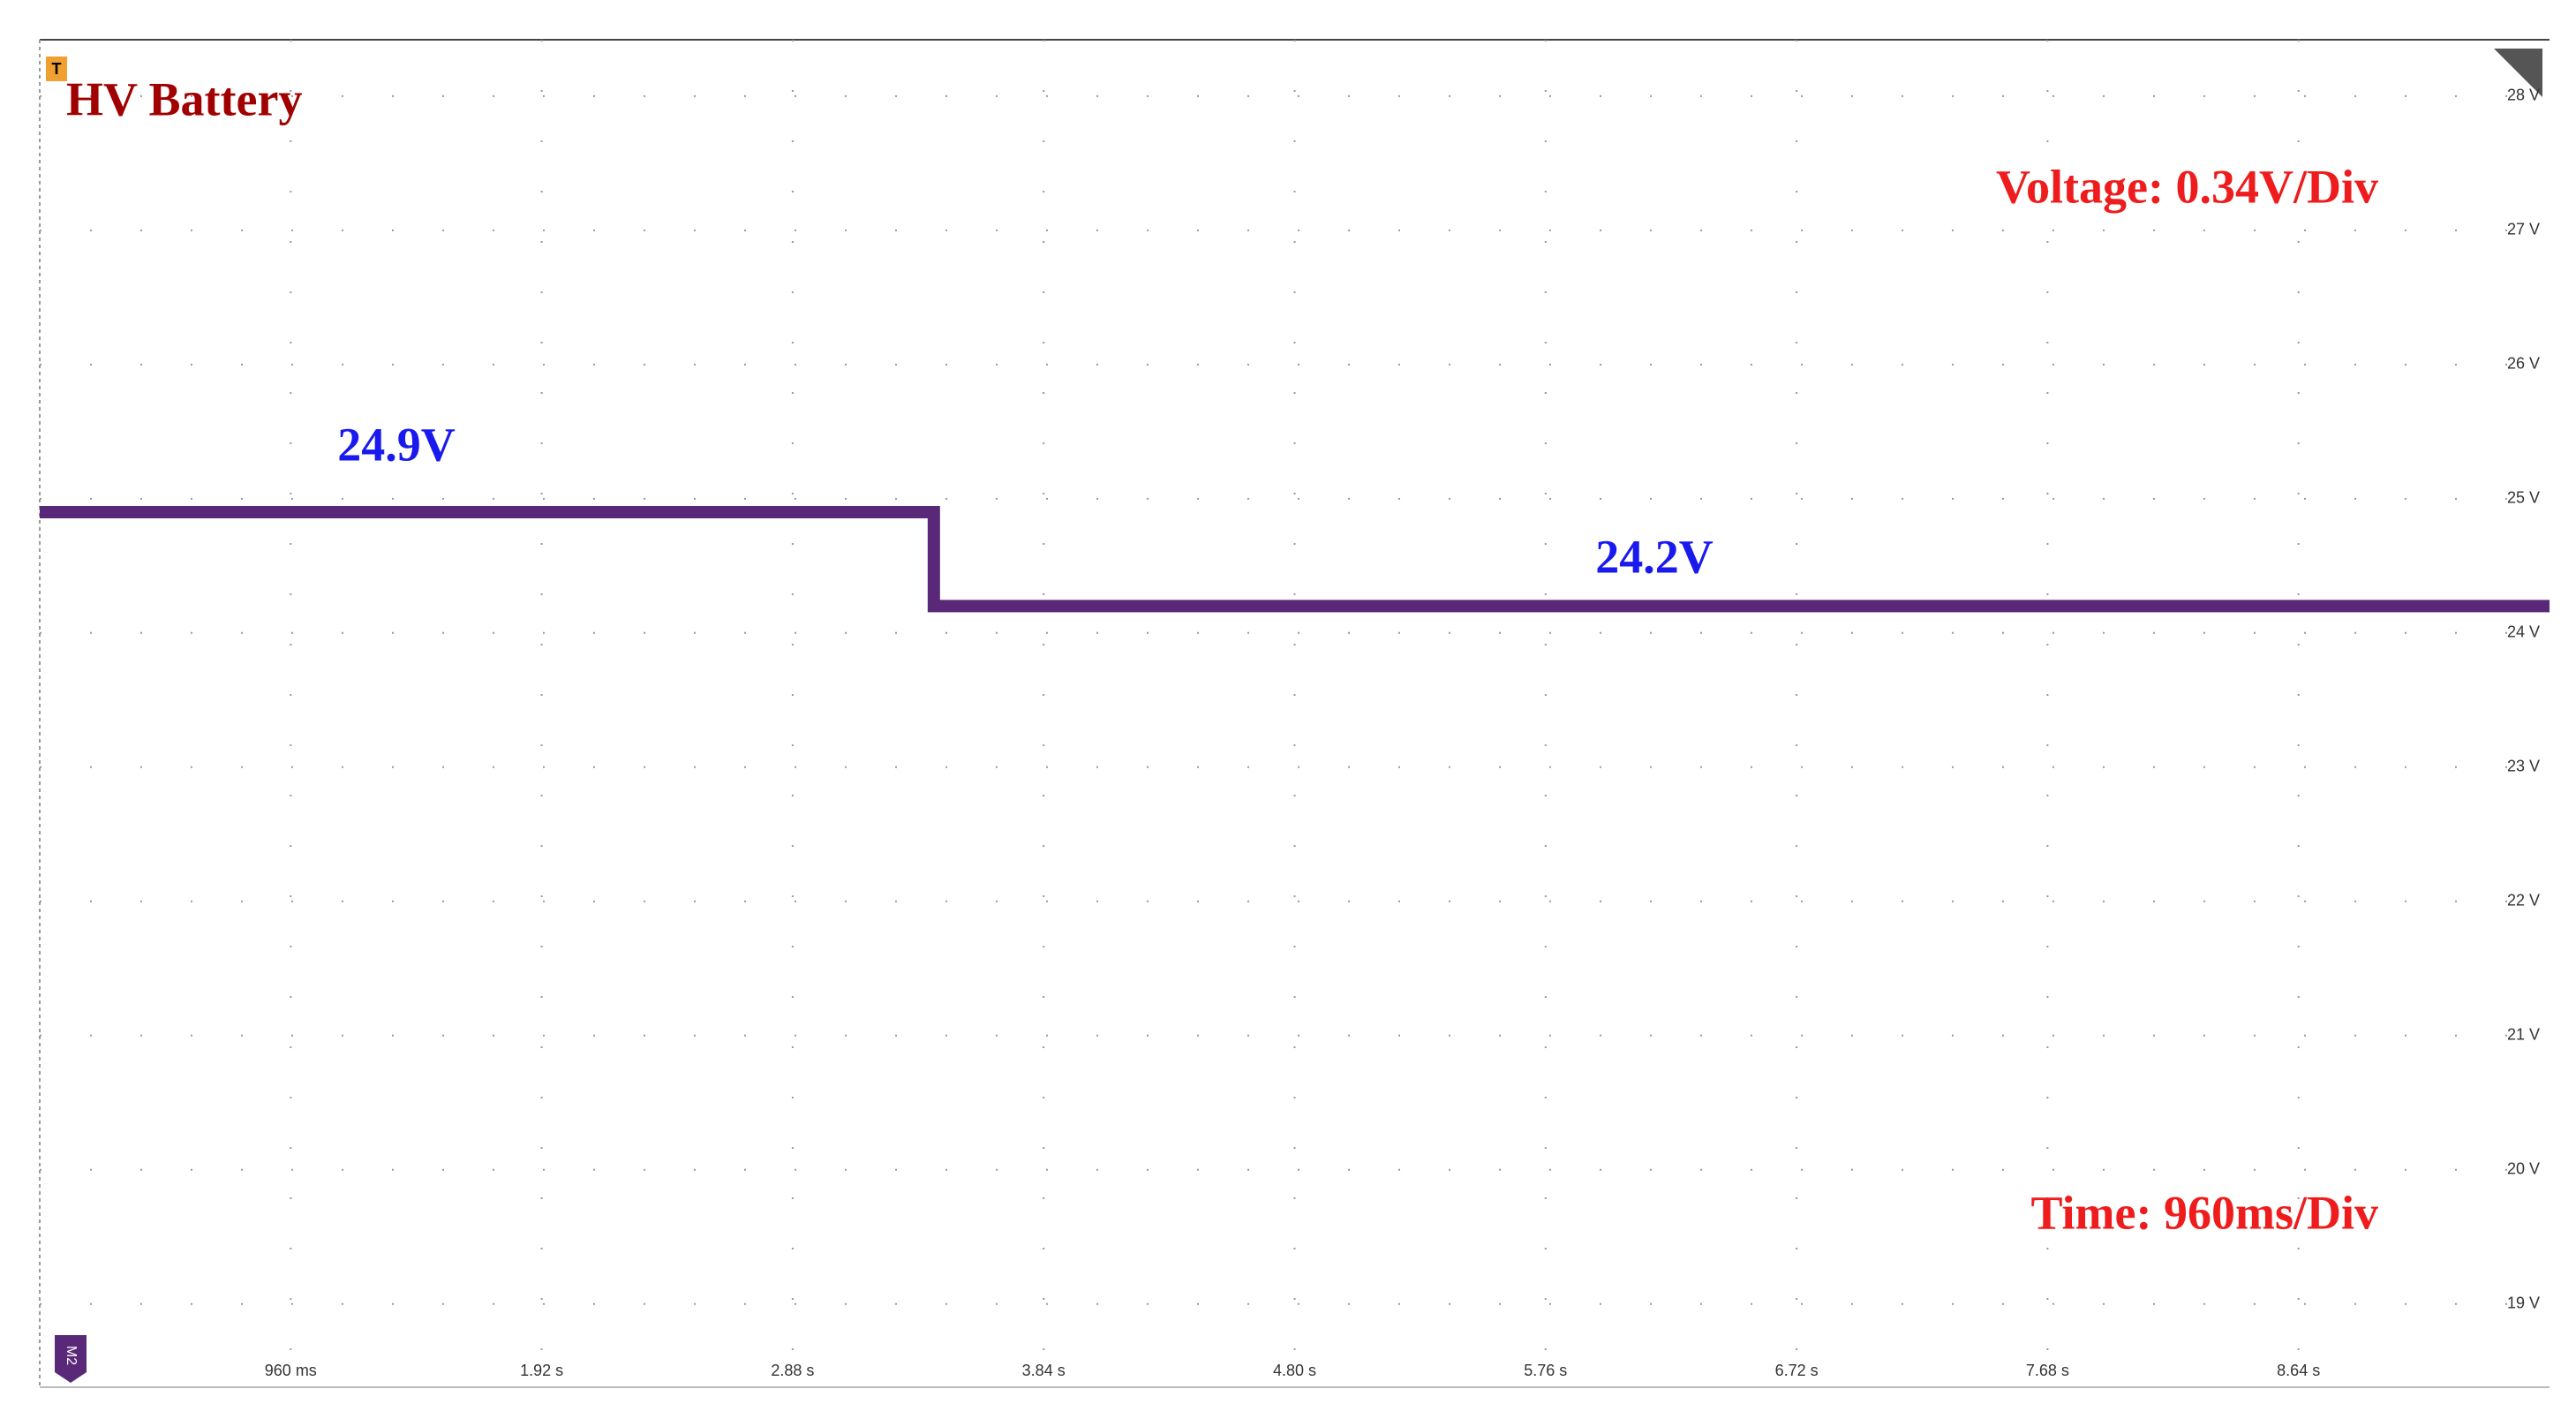 This screenshot has height=1419, width=2576. What do you see at coordinates (2524, 230) in the screenshot?
I see `y-tick-label: 27 V` at bounding box center [2524, 230].